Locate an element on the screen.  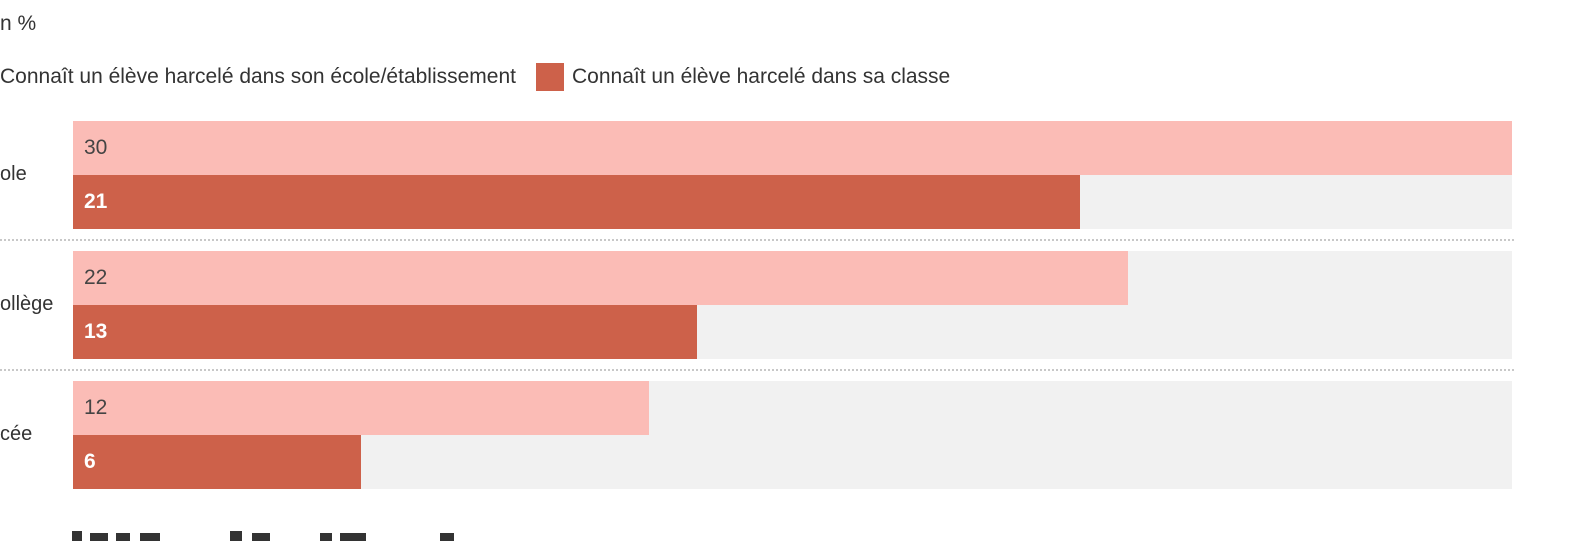
footer-text-fragment is located at coordinates (263, 536).